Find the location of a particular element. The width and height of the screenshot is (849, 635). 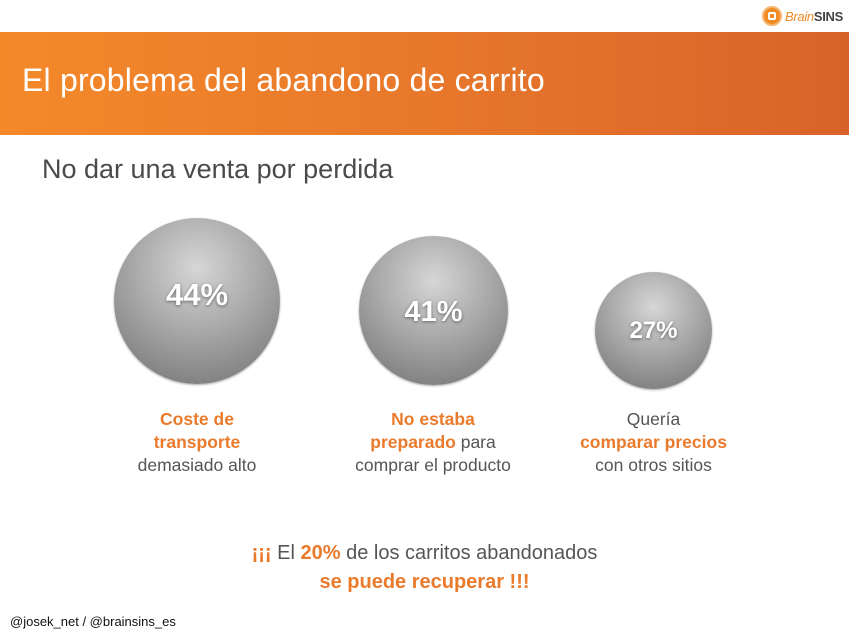

stat-bubble-compare-prices: 27% is located at coordinates (653, 330).